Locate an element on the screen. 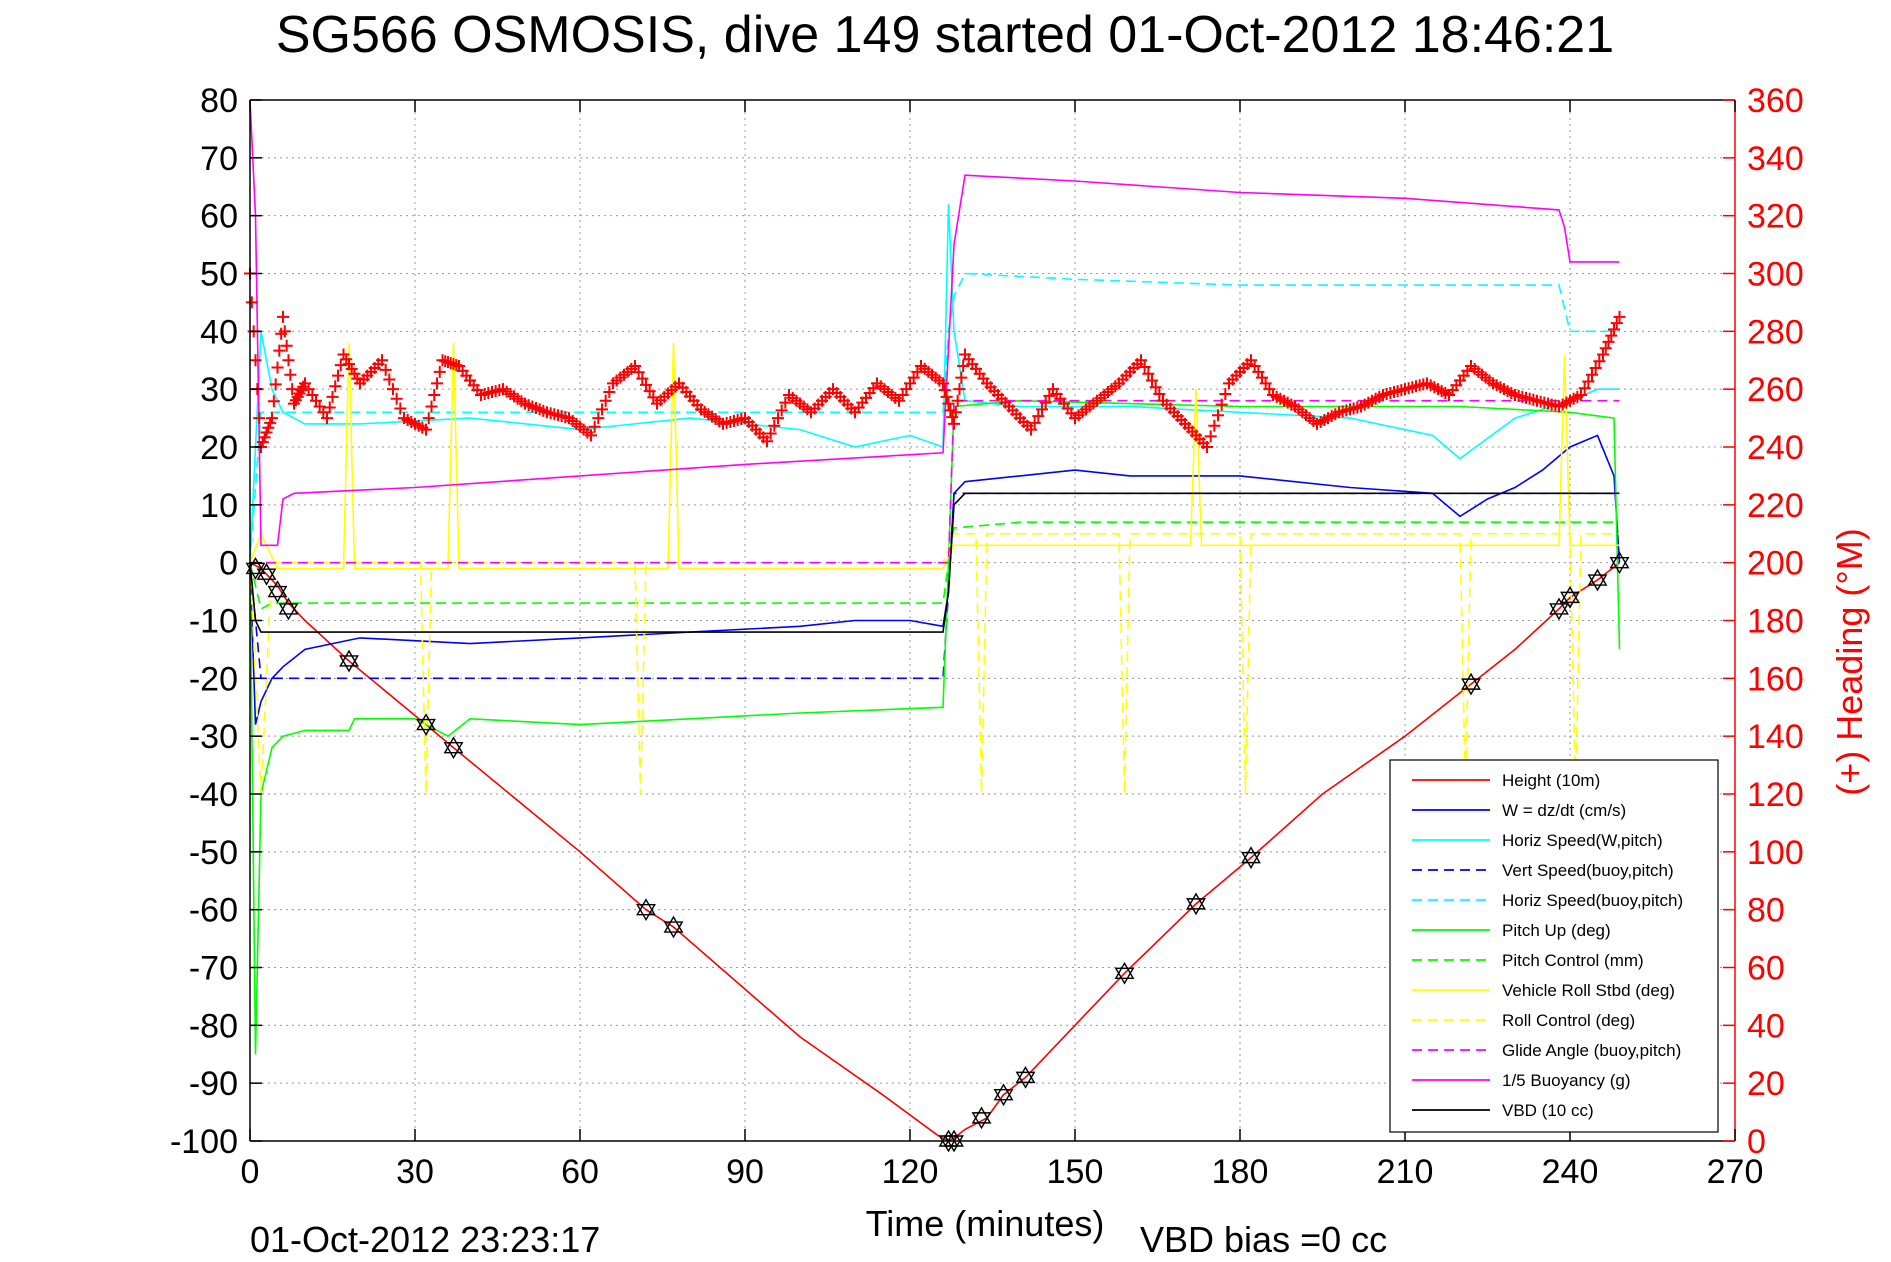  y2-tick-label: 80 is located at coordinates (1766, 911).